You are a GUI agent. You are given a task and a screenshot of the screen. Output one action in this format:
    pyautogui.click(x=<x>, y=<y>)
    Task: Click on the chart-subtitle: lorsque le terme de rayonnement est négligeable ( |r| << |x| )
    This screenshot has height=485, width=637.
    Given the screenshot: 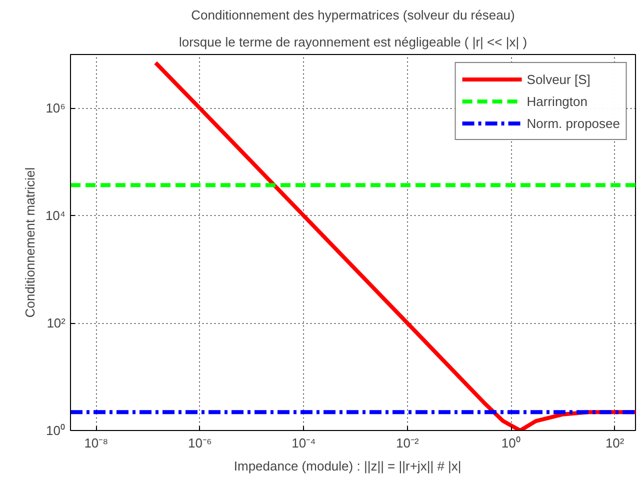 What is the action you would take?
    pyautogui.click(x=353, y=42)
    